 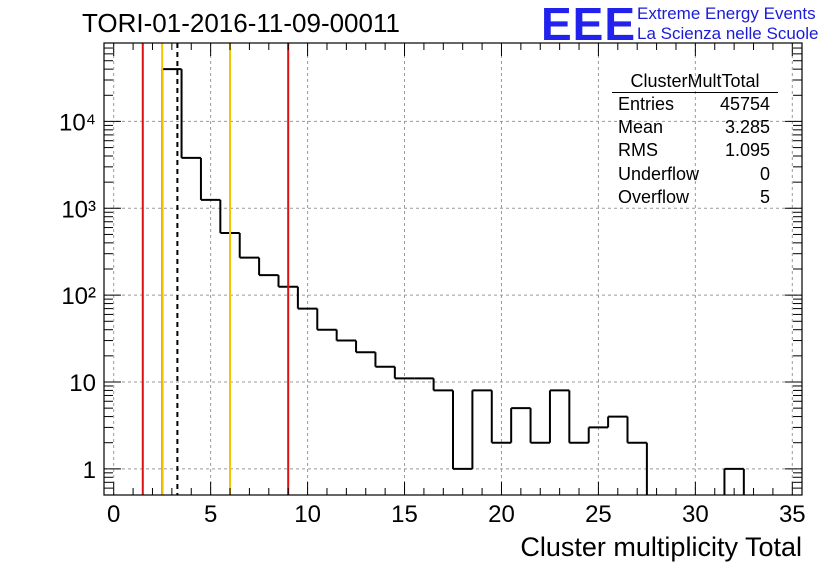 I want to click on x-tick-label: 35, so click(x=792, y=514).